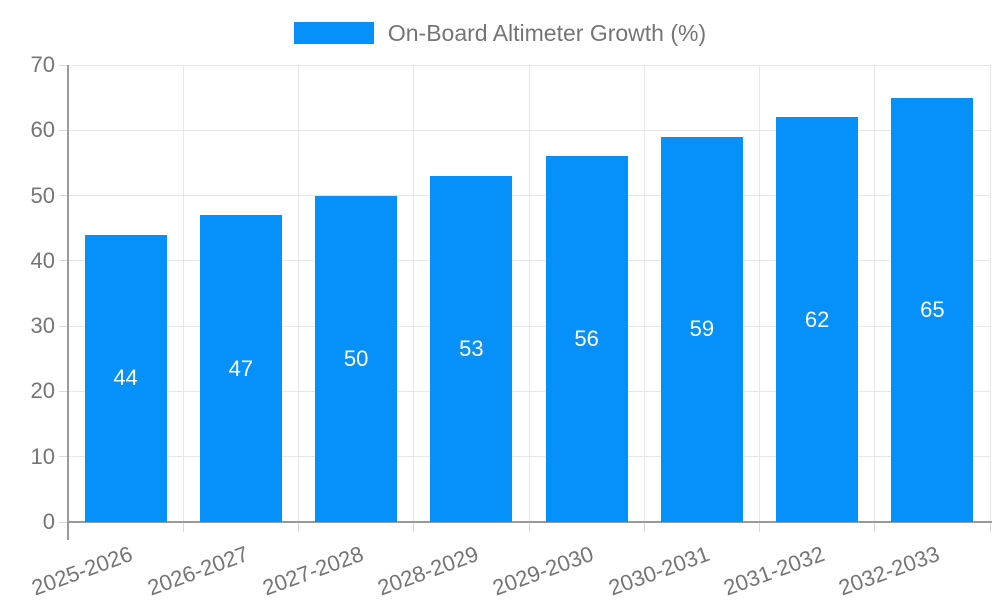 This screenshot has height=600, width=1000. I want to click on x-category-label: 2026-2027, so click(198, 570).